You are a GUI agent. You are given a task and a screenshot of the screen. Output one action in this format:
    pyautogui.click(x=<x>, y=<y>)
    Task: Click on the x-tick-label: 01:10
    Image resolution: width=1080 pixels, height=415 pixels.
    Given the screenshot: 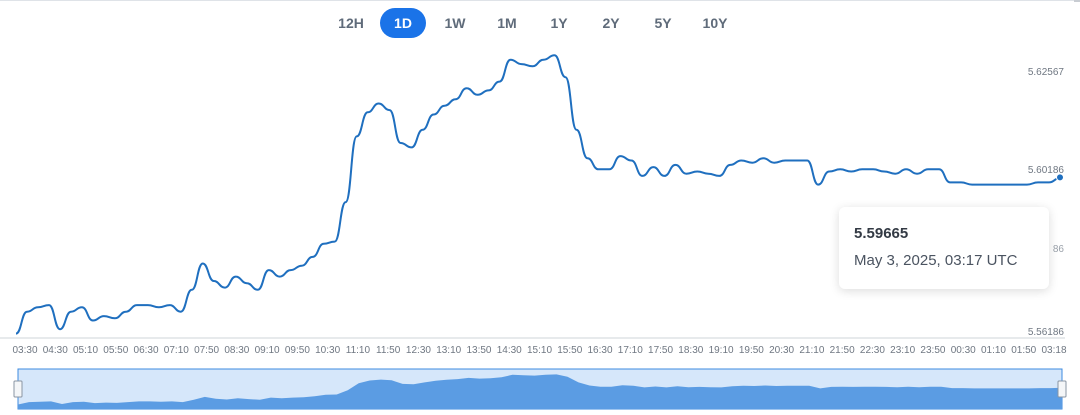 What is the action you would take?
    pyautogui.click(x=993, y=350)
    